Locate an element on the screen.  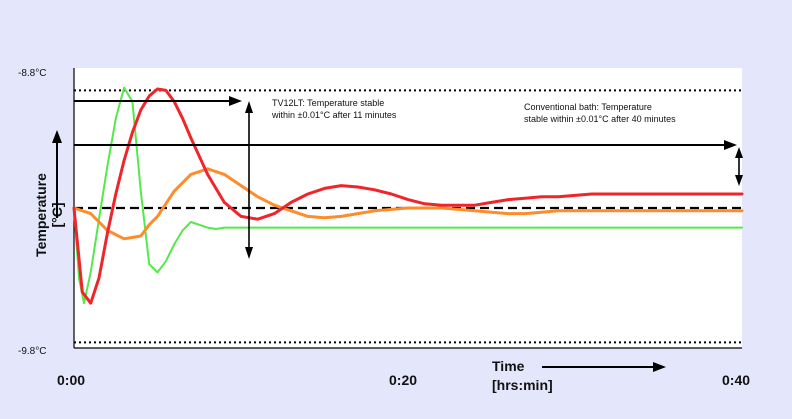
tv12lt-horizontal-arrow-head is located at coordinates (235, 101).